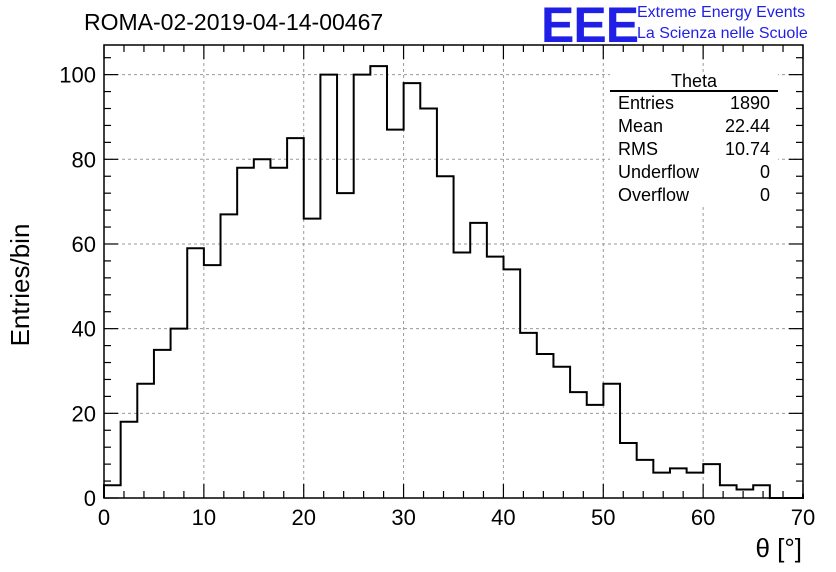  Describe the element at coordinates (303, 517) in the screenshot. I see `x-tick-label: 20` at that location.